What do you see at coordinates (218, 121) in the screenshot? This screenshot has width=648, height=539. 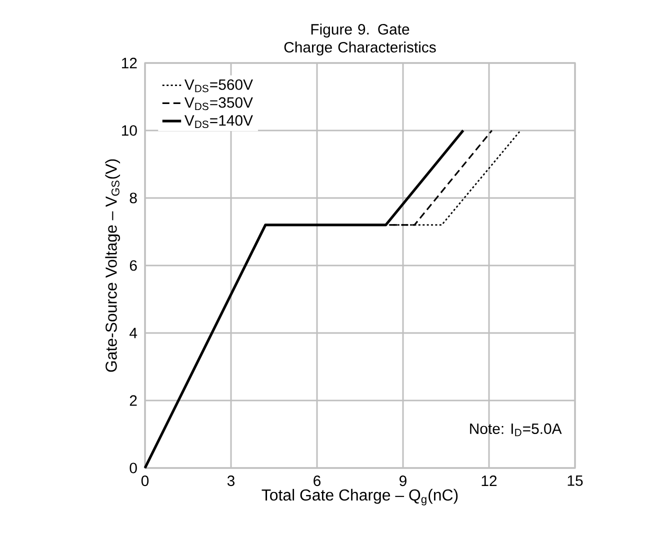 I see `legend-label: V$_{DS}$=140V` at bounding box center [218, 121].